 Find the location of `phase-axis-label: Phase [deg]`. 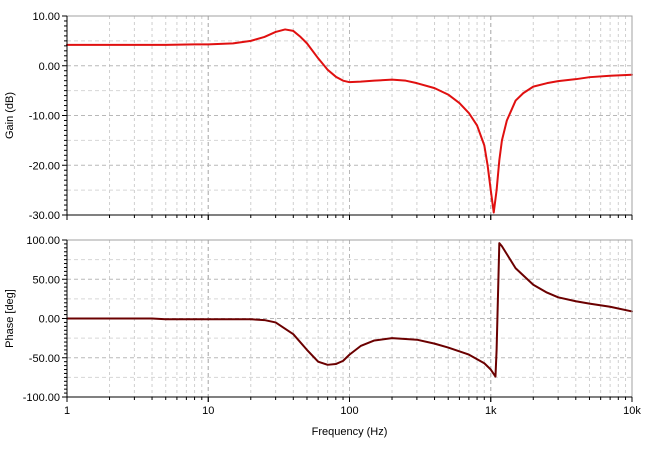

phase-axis-label: Phase [deg] is located at coordinates (10, 318).